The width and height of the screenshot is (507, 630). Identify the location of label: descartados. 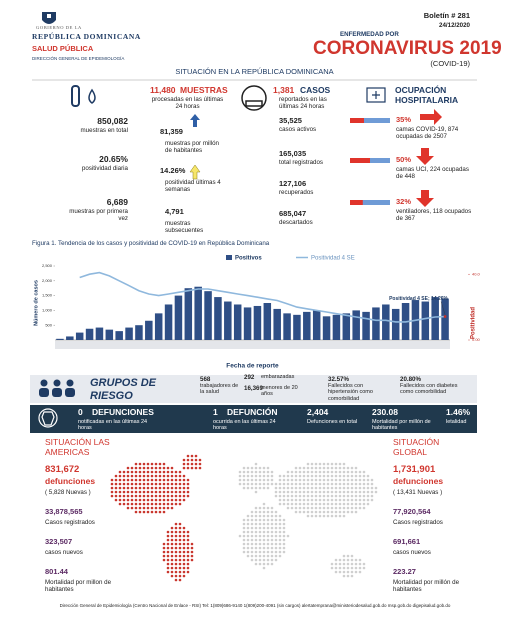
(296, 222).